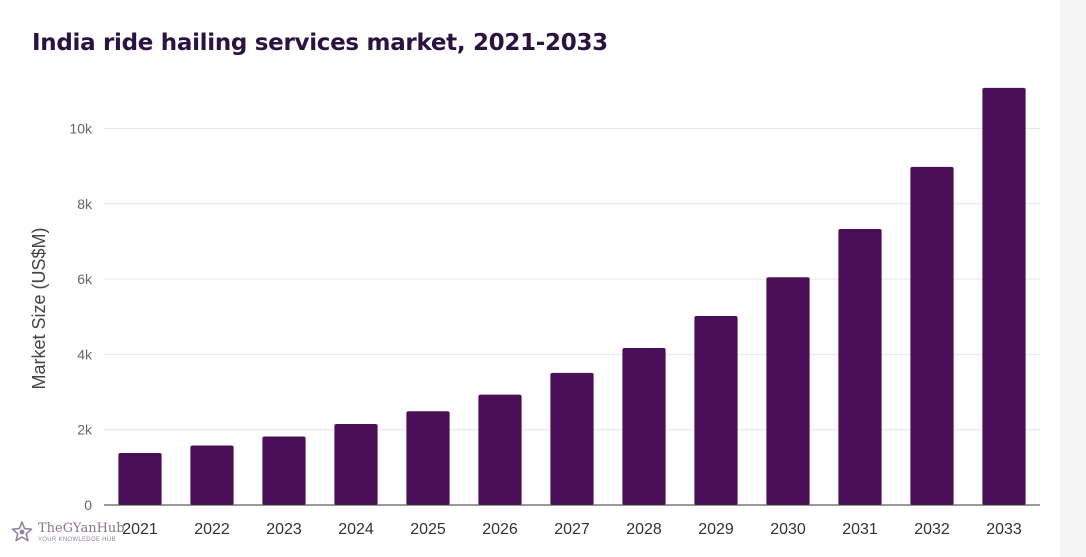 This screenshot has width=1086, height=557. What do you see at coordinates (1073, 278) in the screenshot?
I see `scrollbar-strip` at bounding box center [1073, 278].